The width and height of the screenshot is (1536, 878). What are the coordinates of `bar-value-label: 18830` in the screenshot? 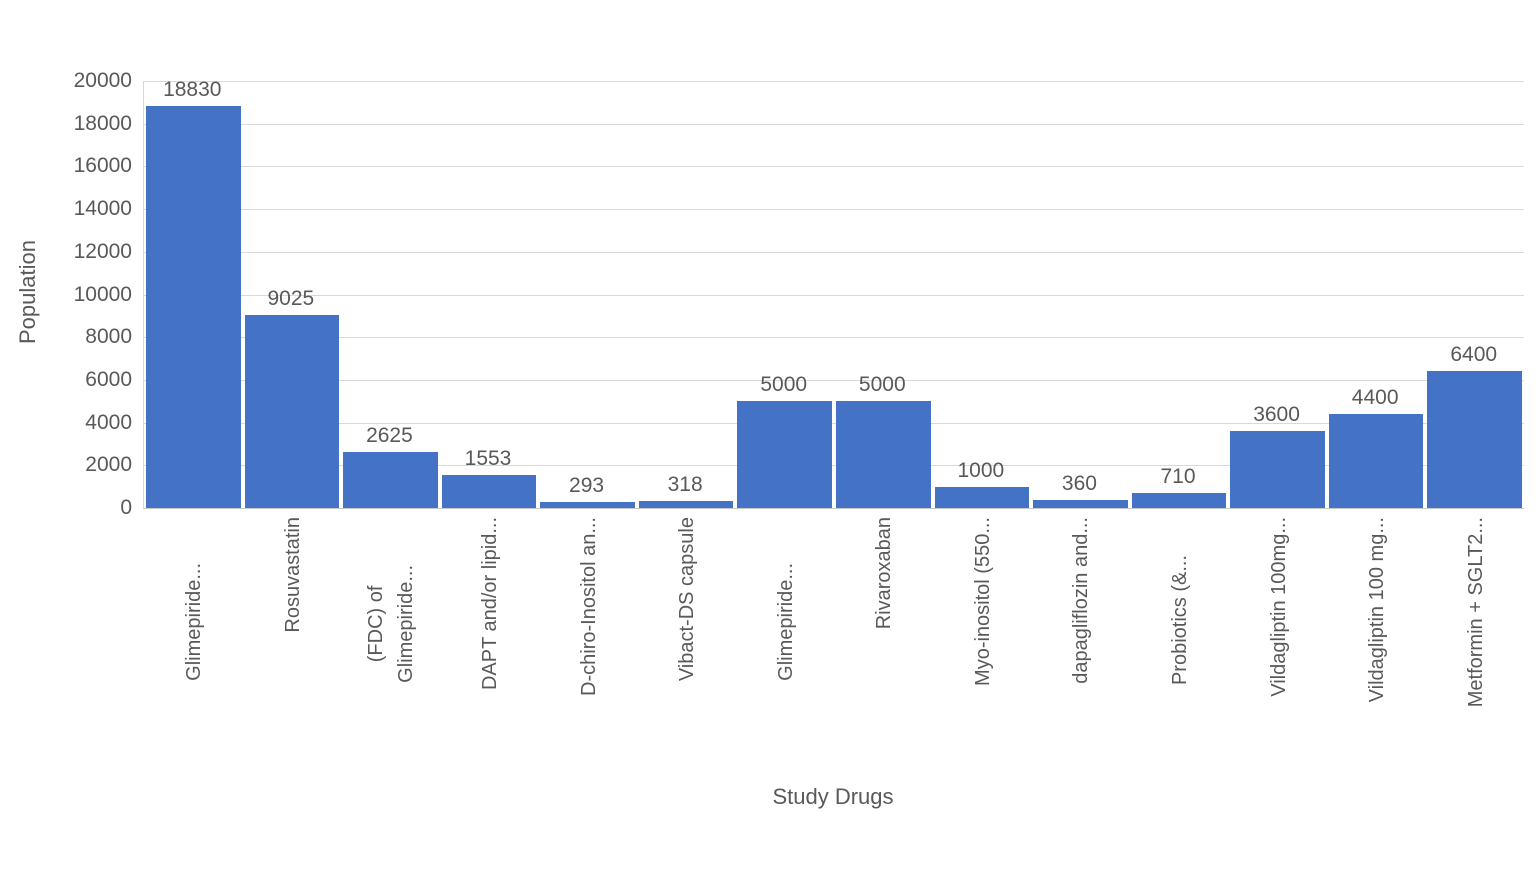 It's located at (192, 89).